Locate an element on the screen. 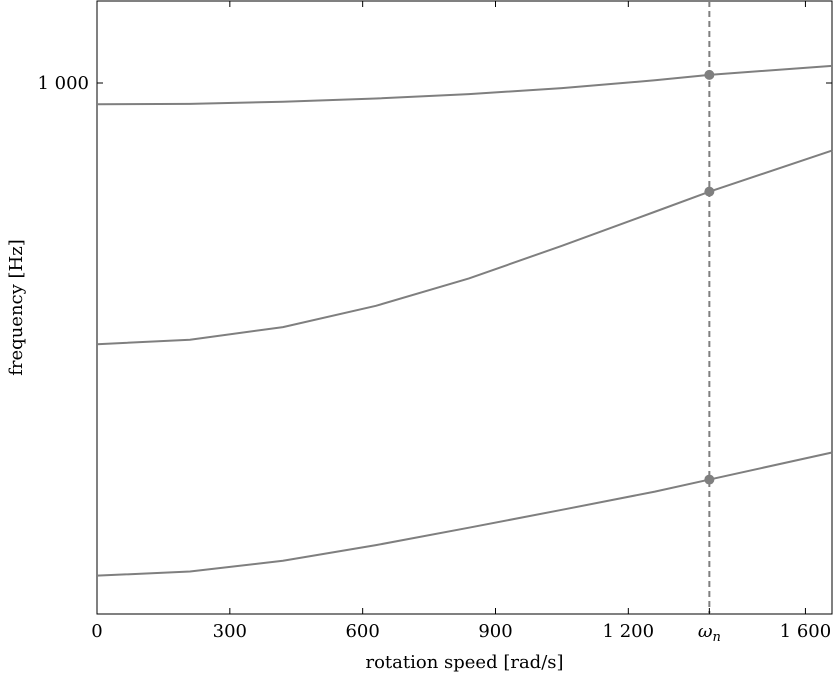 Image resolution: width=837 pixels, height=679 pixels. x-tick-label: 900 is located at coordinates (495, 631).